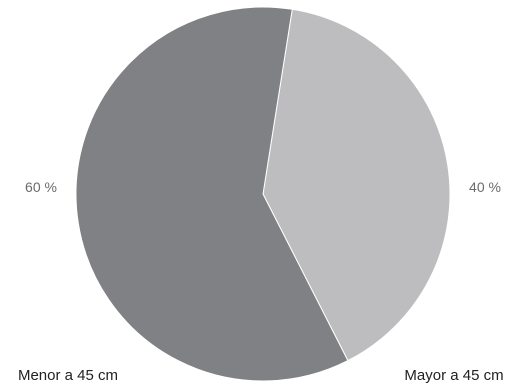 This screenshot has height=385, width=515. What do you see at coordinates (68, 375) in the screenshot?
I see `category-label-menor: Menor a 45 cm` at bounding box center [68, 375].